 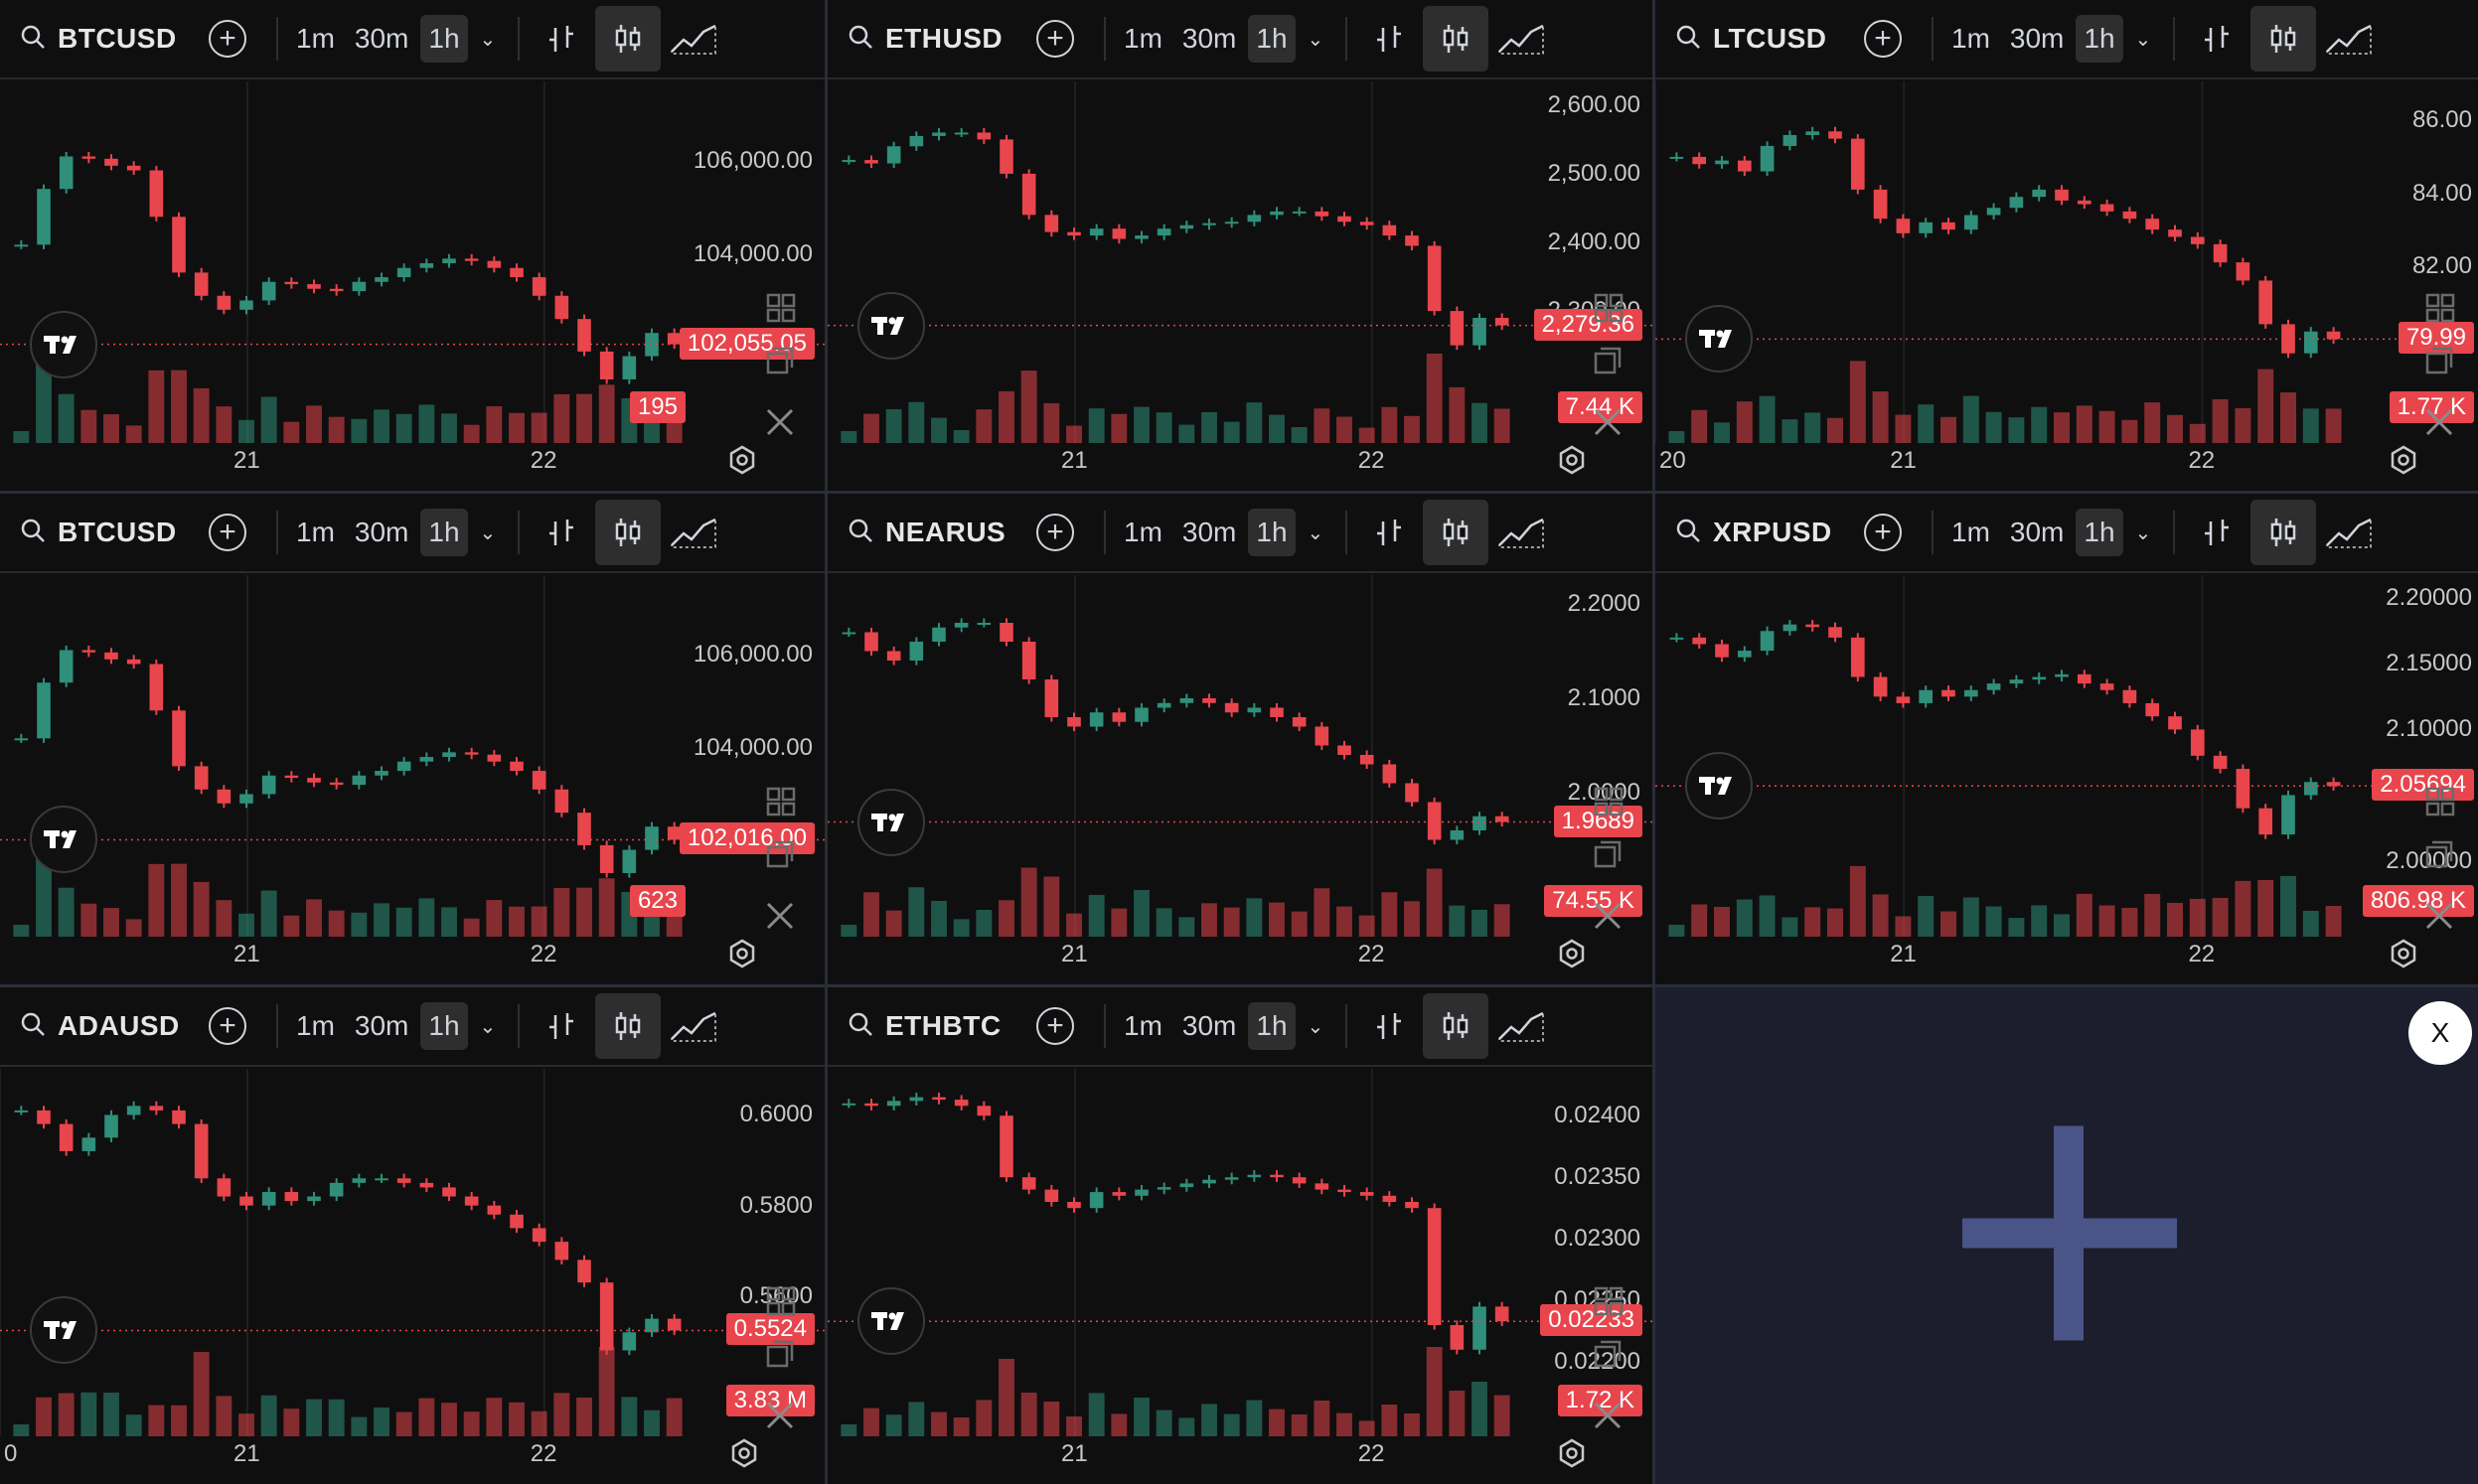 What do you see at coordinates (1770, 39) in the screenshot?
I see `symbol-search-button: LTCUSD` at bounding box center [1770, 39].